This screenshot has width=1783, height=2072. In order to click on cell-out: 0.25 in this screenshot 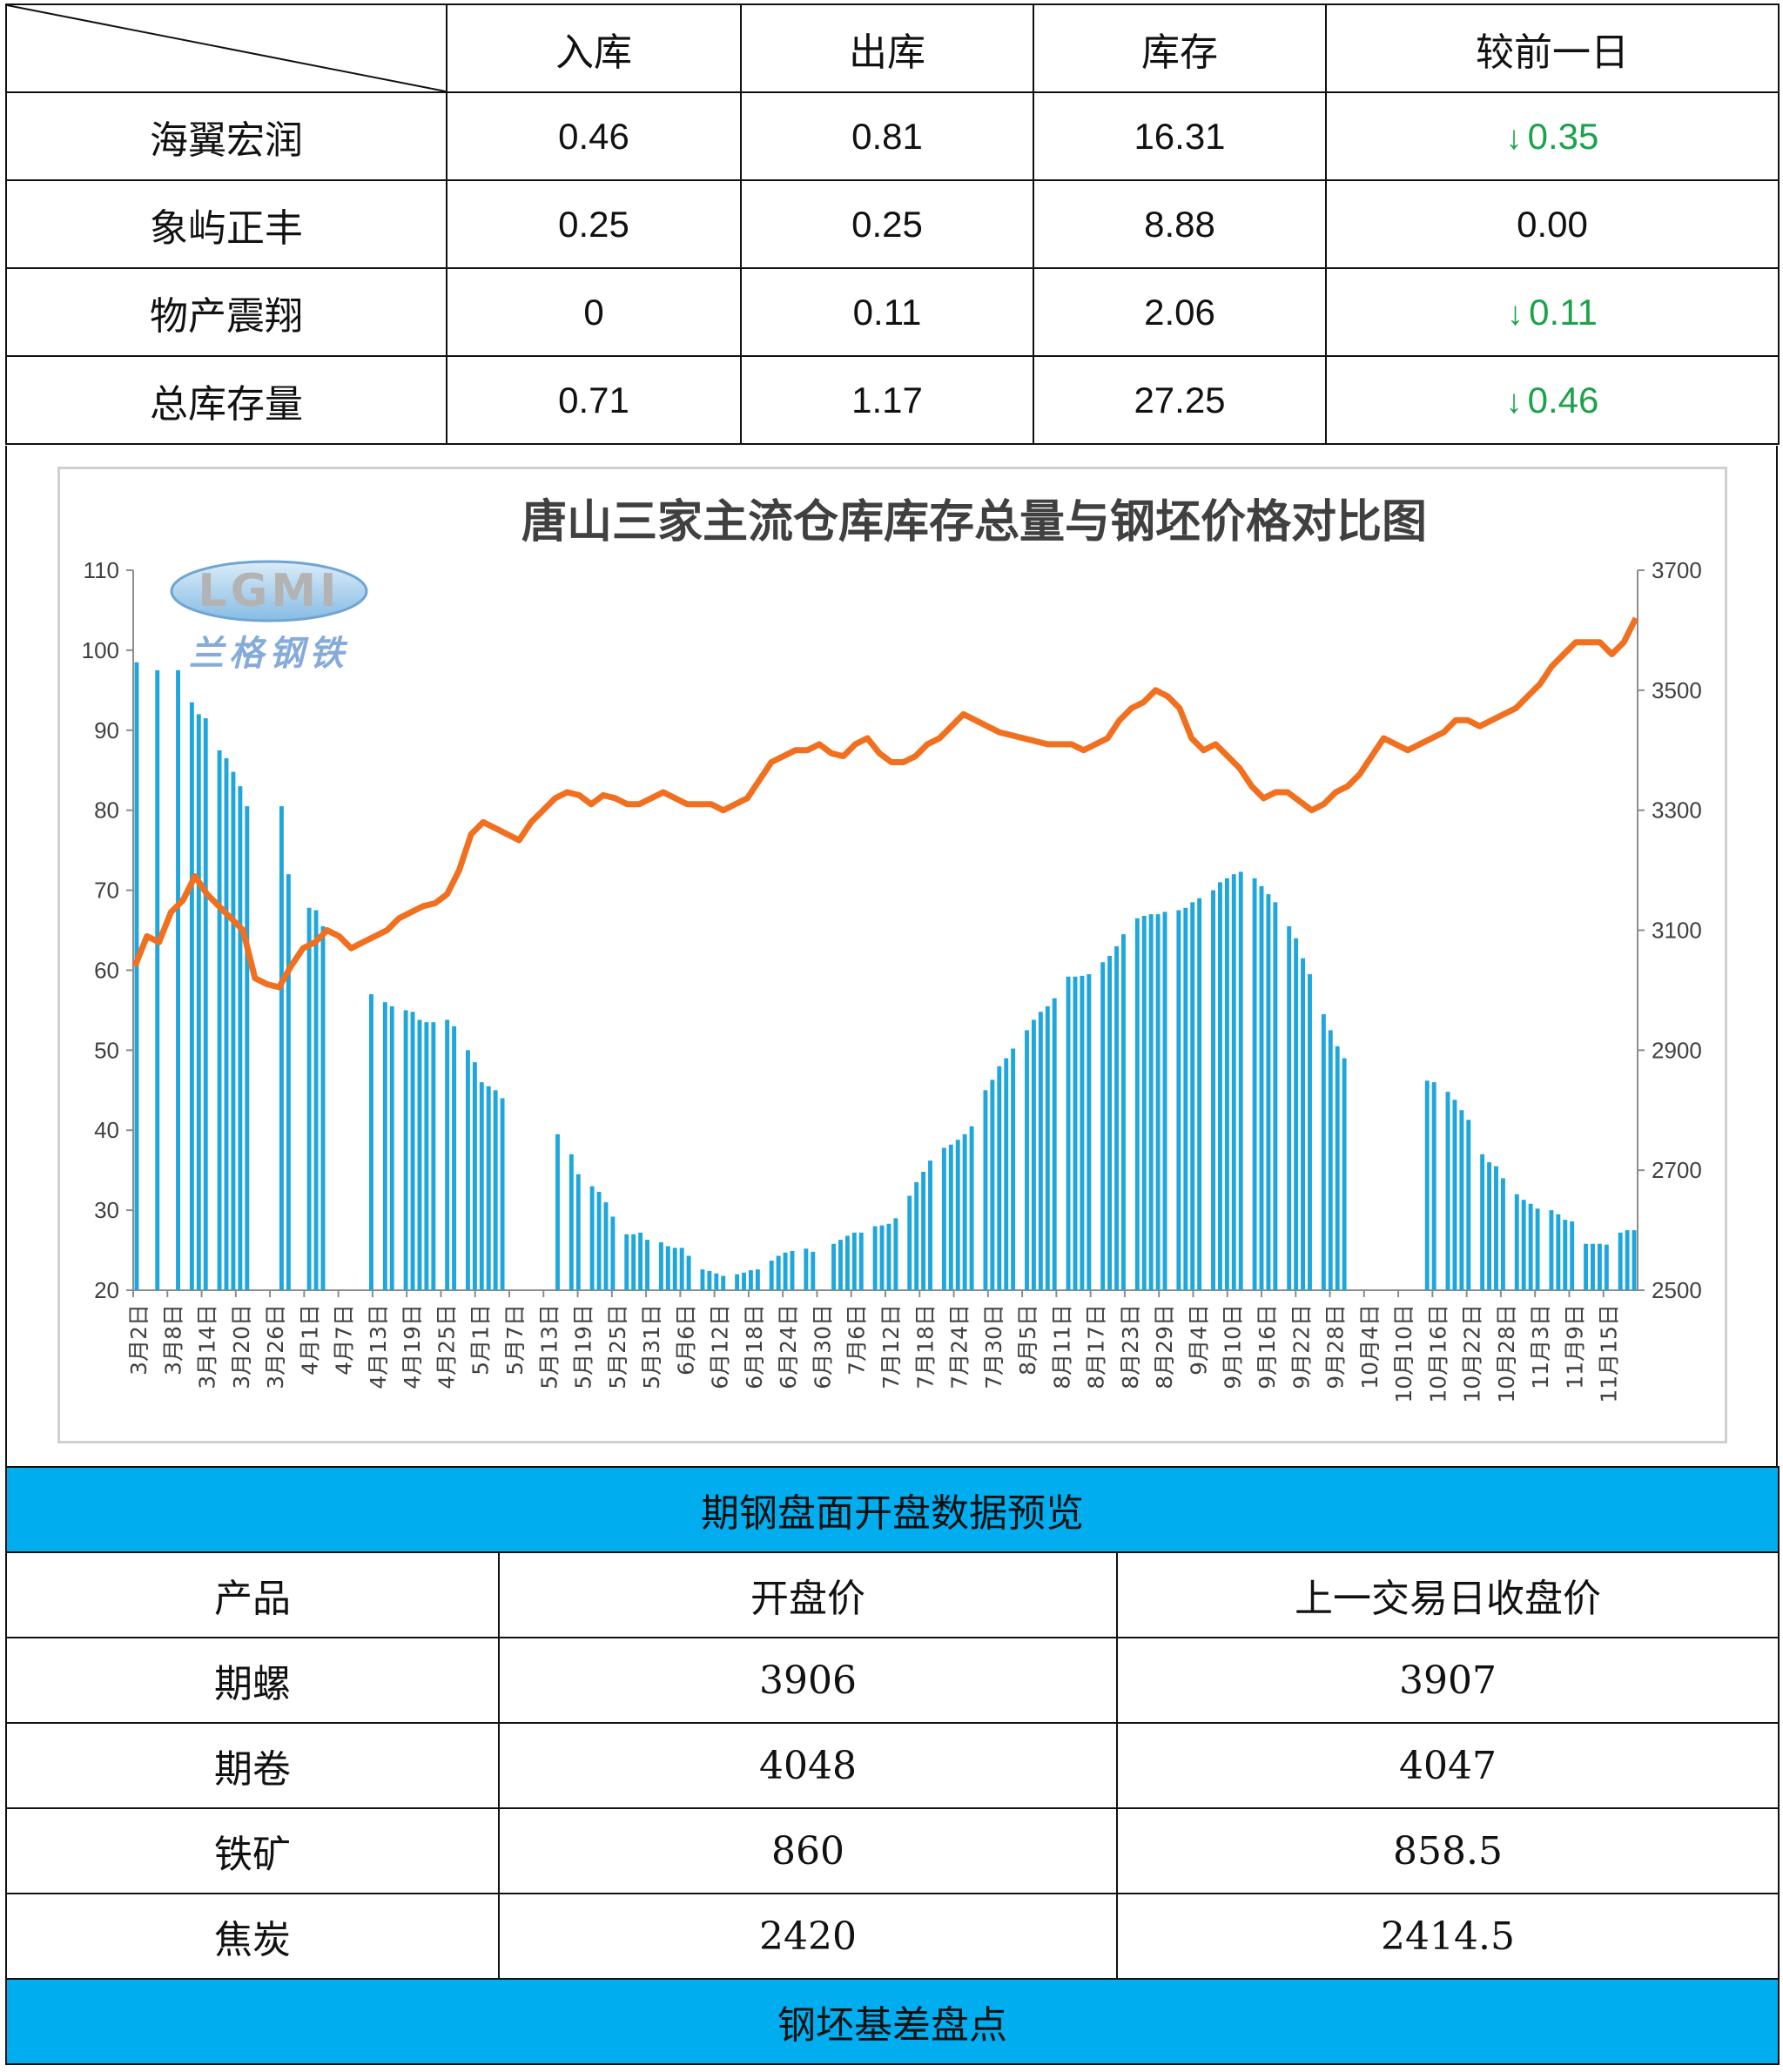, I will do `click(887, 224)`.